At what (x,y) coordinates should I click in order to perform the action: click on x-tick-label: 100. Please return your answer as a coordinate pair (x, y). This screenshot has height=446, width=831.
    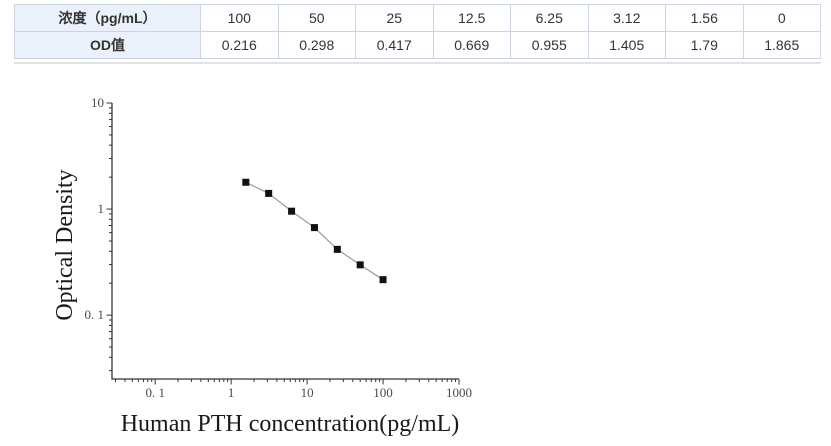
    Looking at the image, I should click on (383, 392).